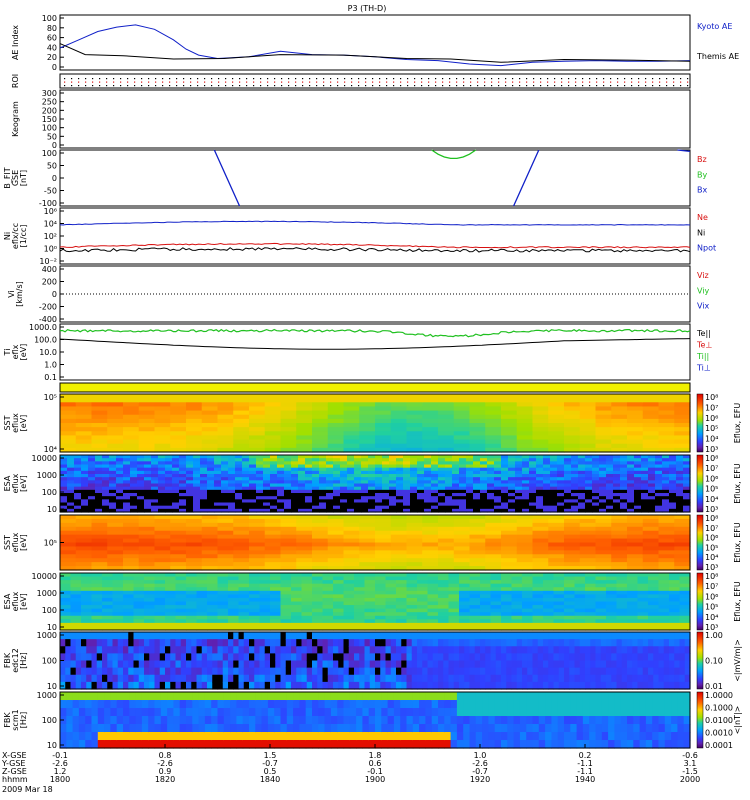  I want to click on colorbar-label: 10⁴, so click(711, 617).